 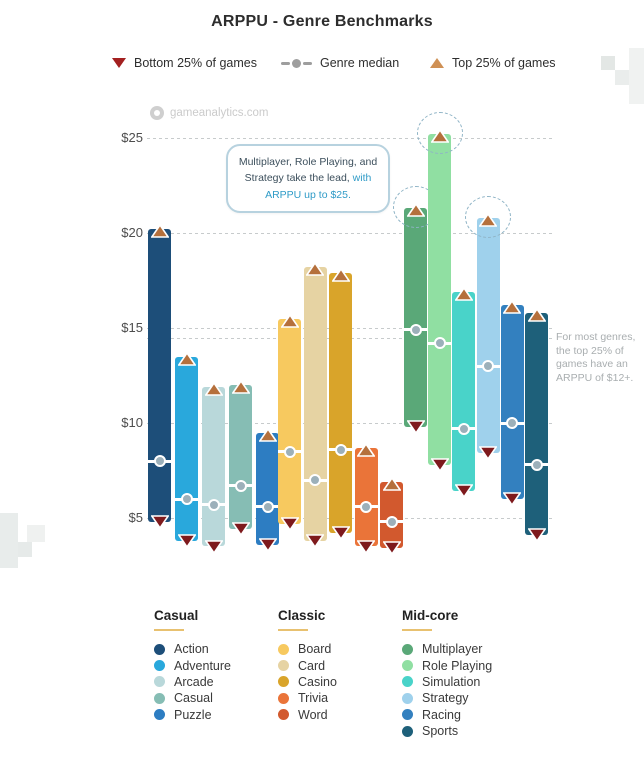 What do you see at coordinates (186, 448) in the screenshot?
I see `bar-adventure` at bounding box center [186, 448].